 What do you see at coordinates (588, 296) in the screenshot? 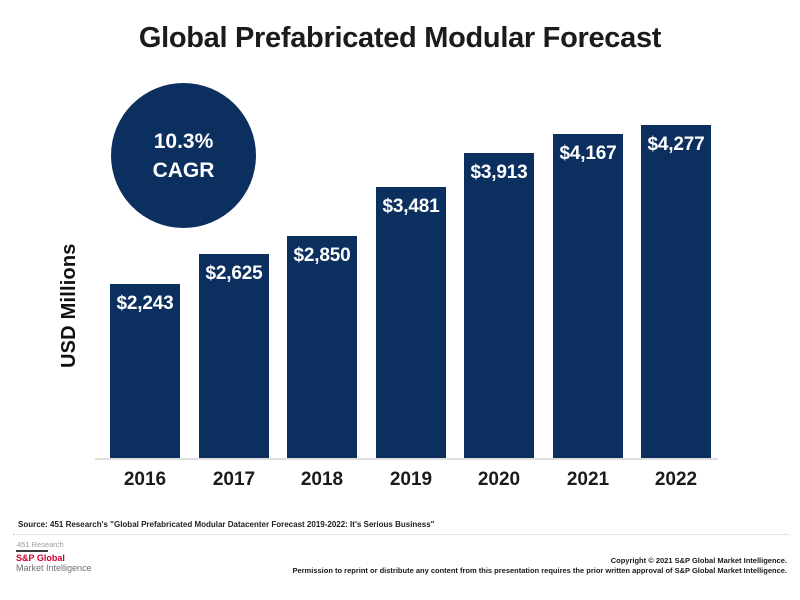
I see `bar-2021: $4,167` at bounding box center [588, 296].